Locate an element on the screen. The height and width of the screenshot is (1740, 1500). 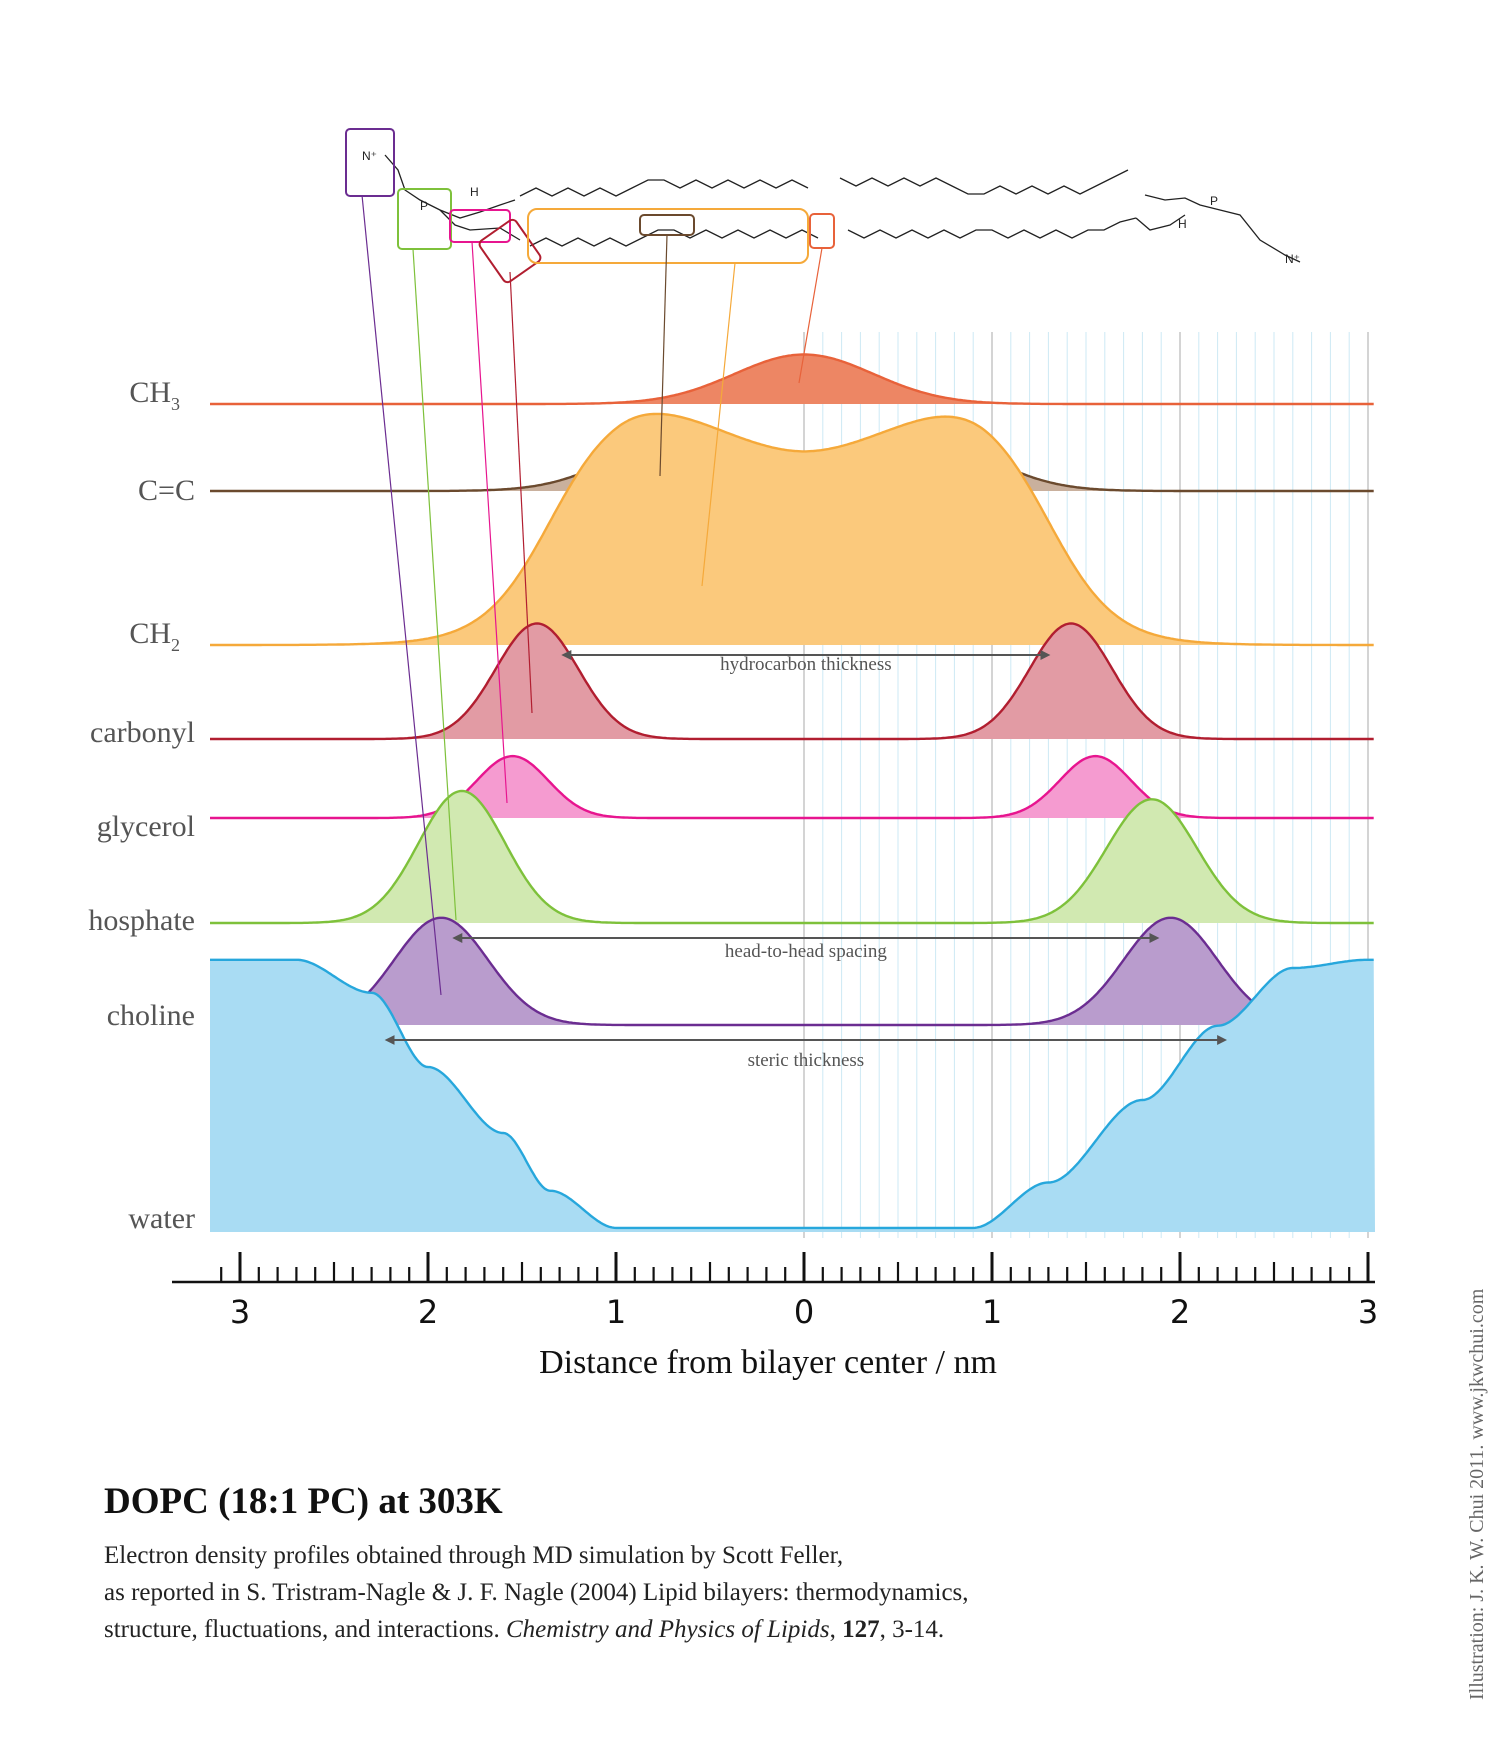
lower-left-tail is located at coordinates (674, 238).